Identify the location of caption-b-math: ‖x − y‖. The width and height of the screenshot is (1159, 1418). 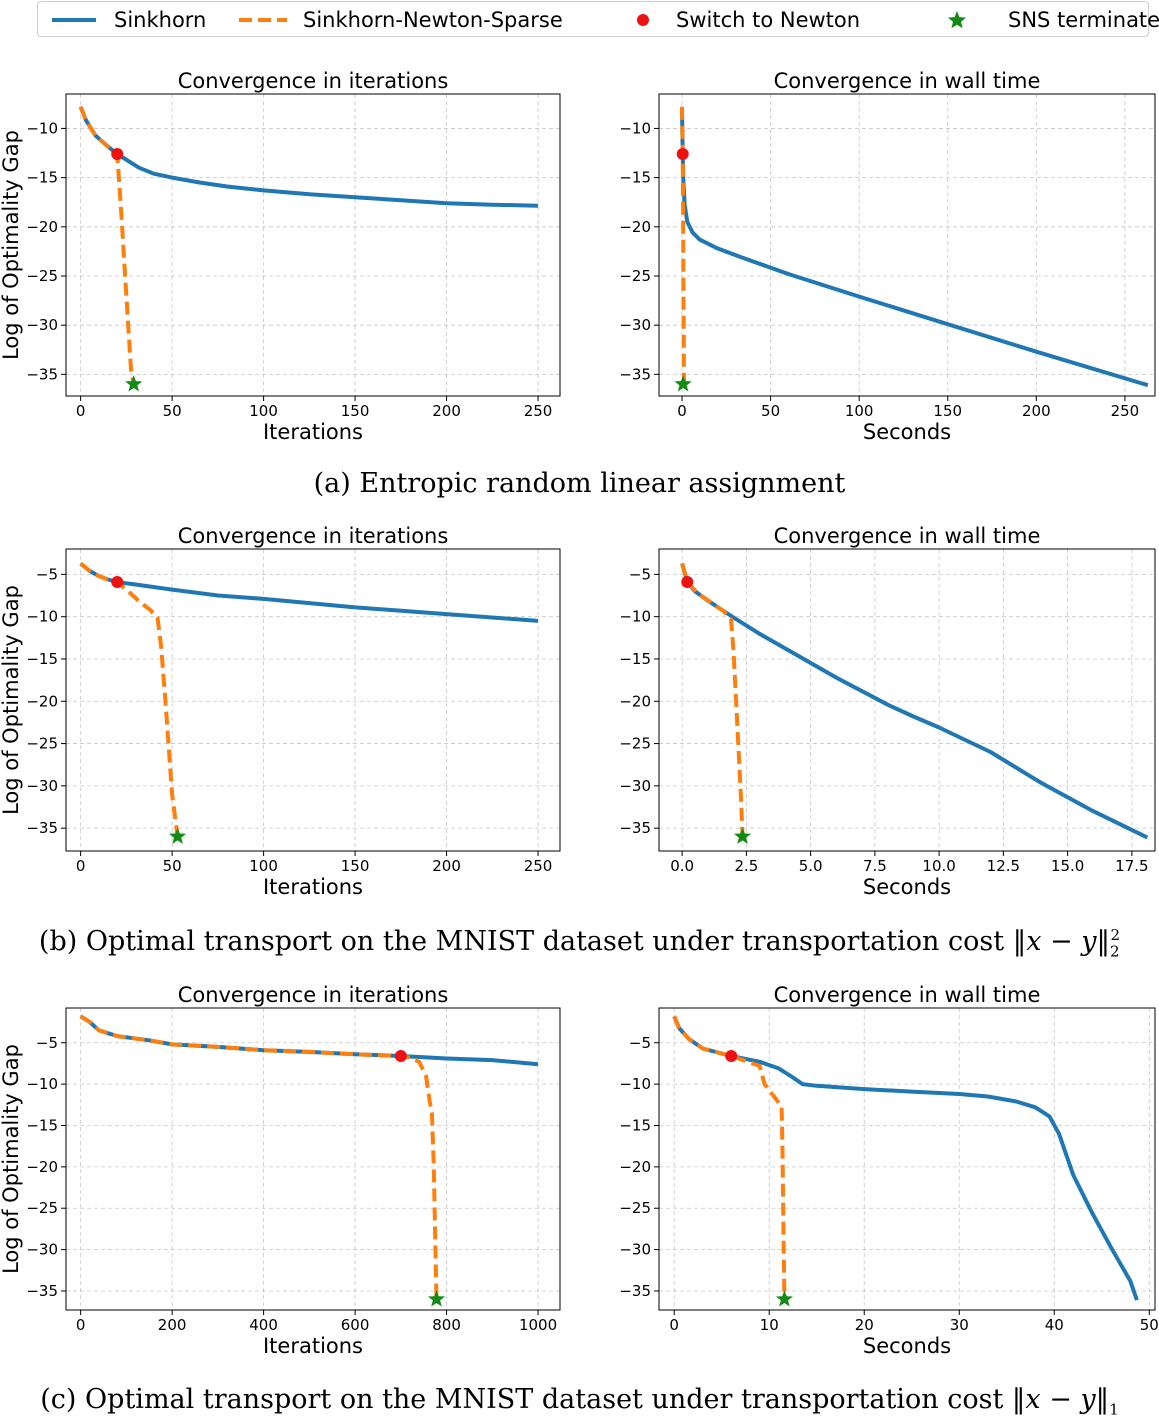
(1061, 941).